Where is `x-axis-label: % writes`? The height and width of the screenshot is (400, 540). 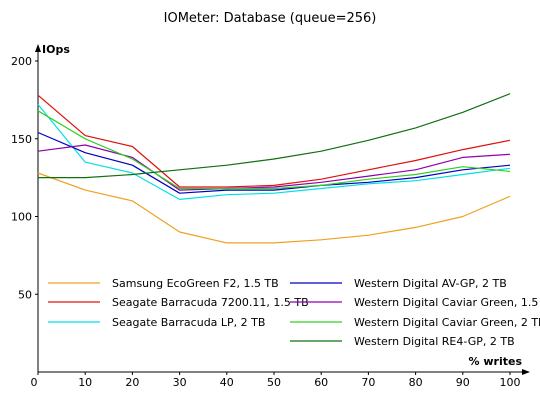
x-axis-label: % writes is located at coordinates (496, 361).